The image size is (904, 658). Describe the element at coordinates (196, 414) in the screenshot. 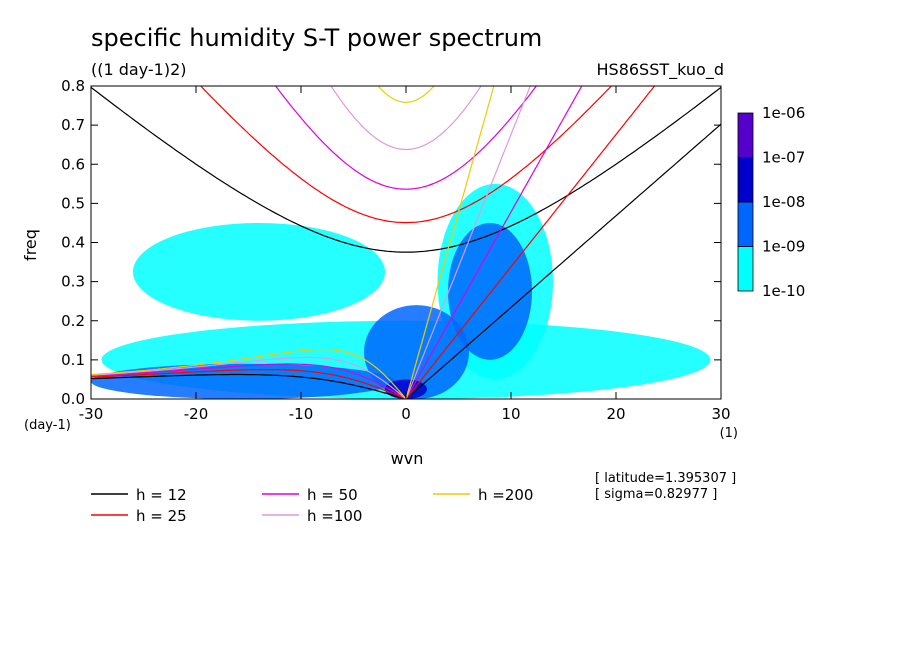

I see `x-tick-label: -20` at that location.